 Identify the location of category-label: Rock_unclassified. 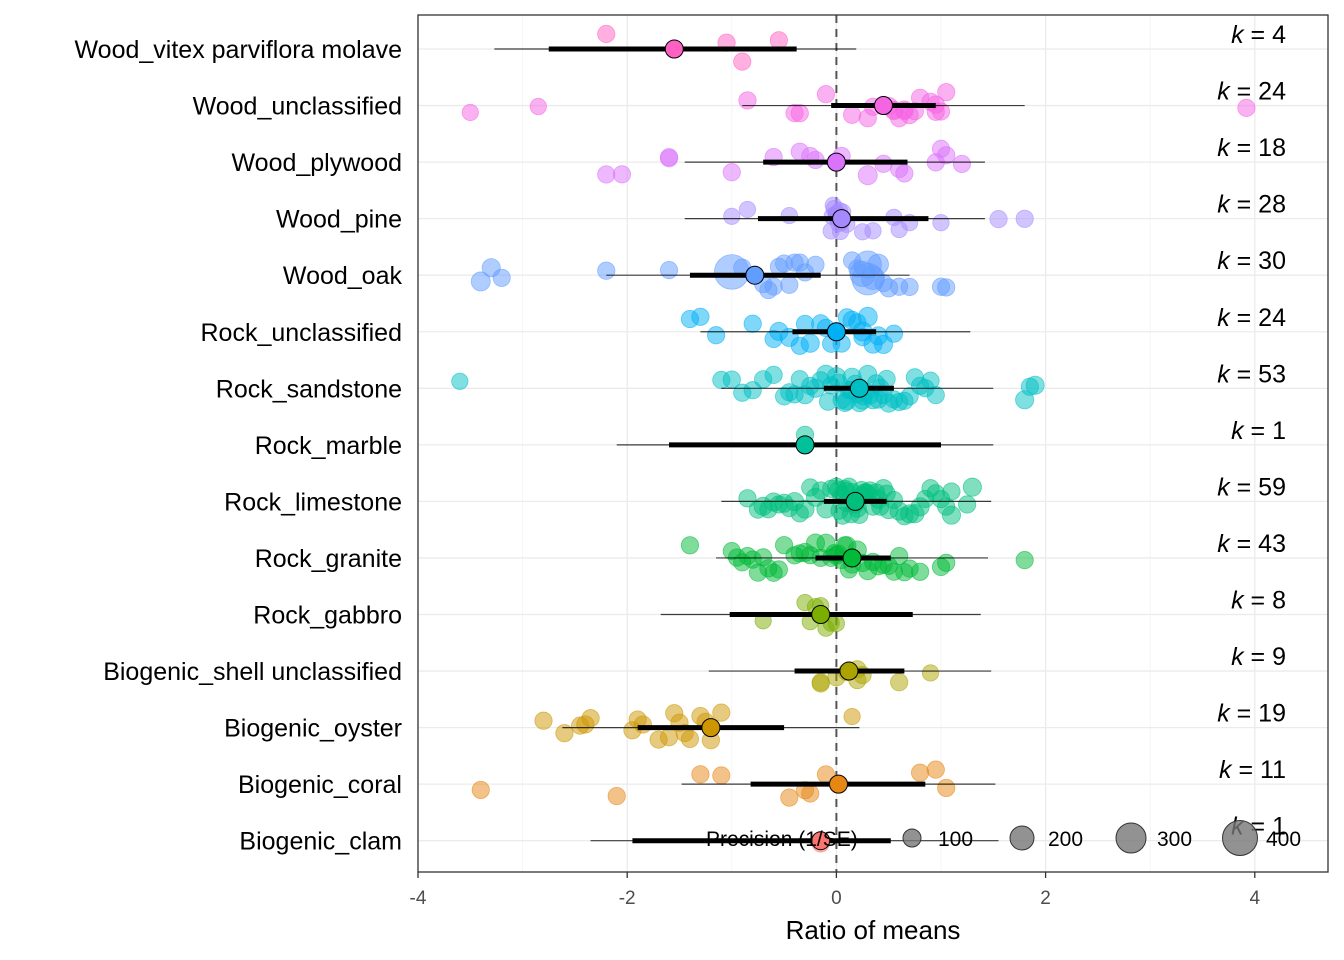
(302, 333).